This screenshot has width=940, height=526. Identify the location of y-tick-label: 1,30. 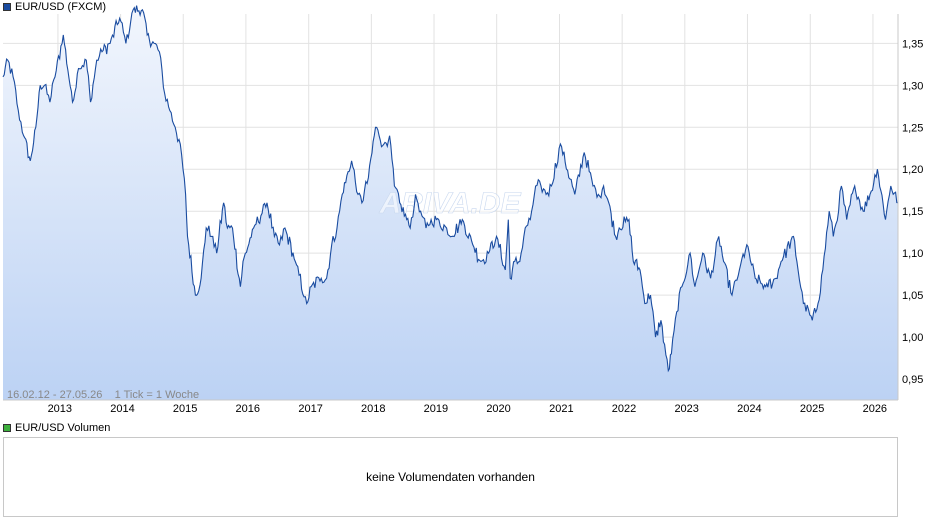
(912, 86).